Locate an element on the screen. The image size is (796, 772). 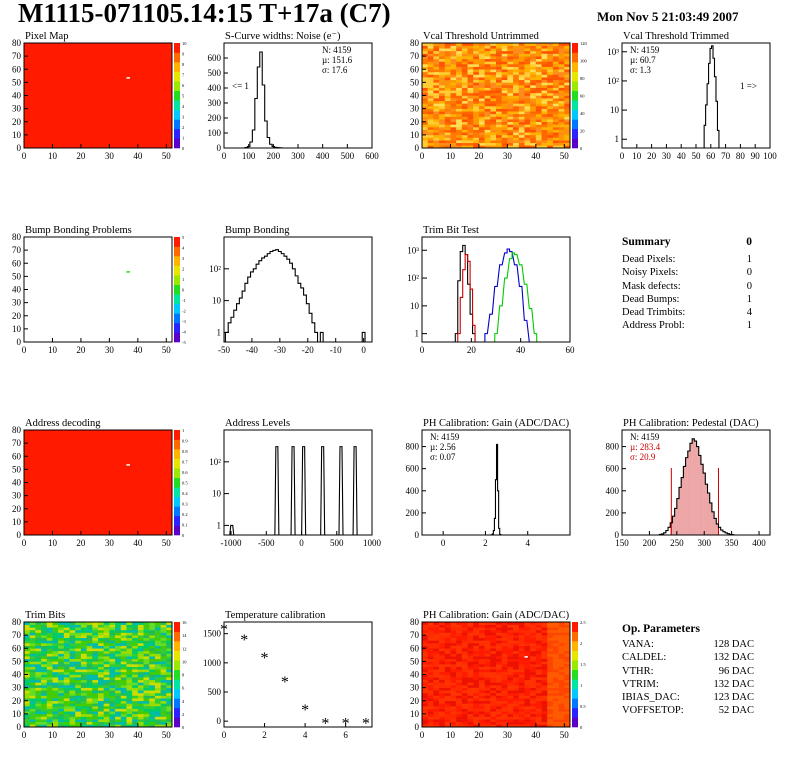
color-scale-label: 0 is located at coordinates (581, 727).